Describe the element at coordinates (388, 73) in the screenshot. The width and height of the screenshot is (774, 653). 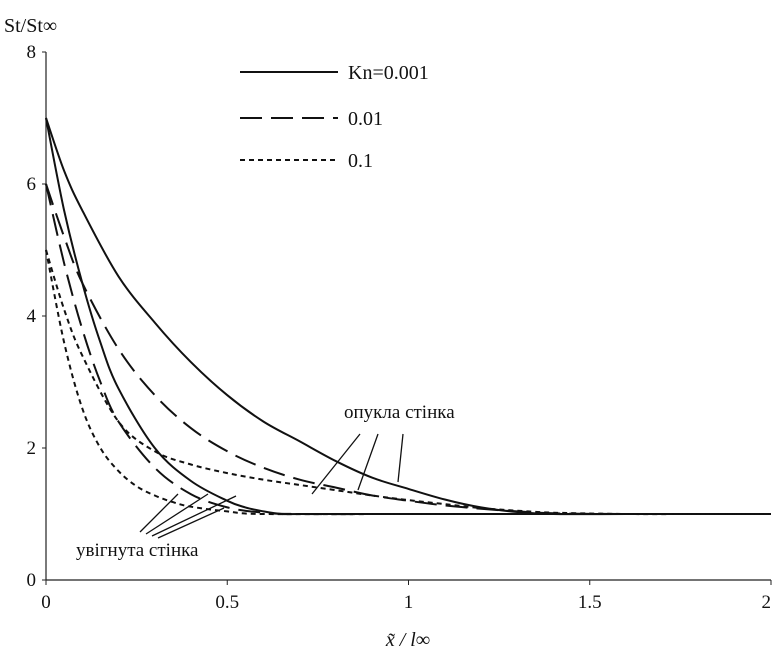
I see `legend-label: Kn=0.001` at that location.